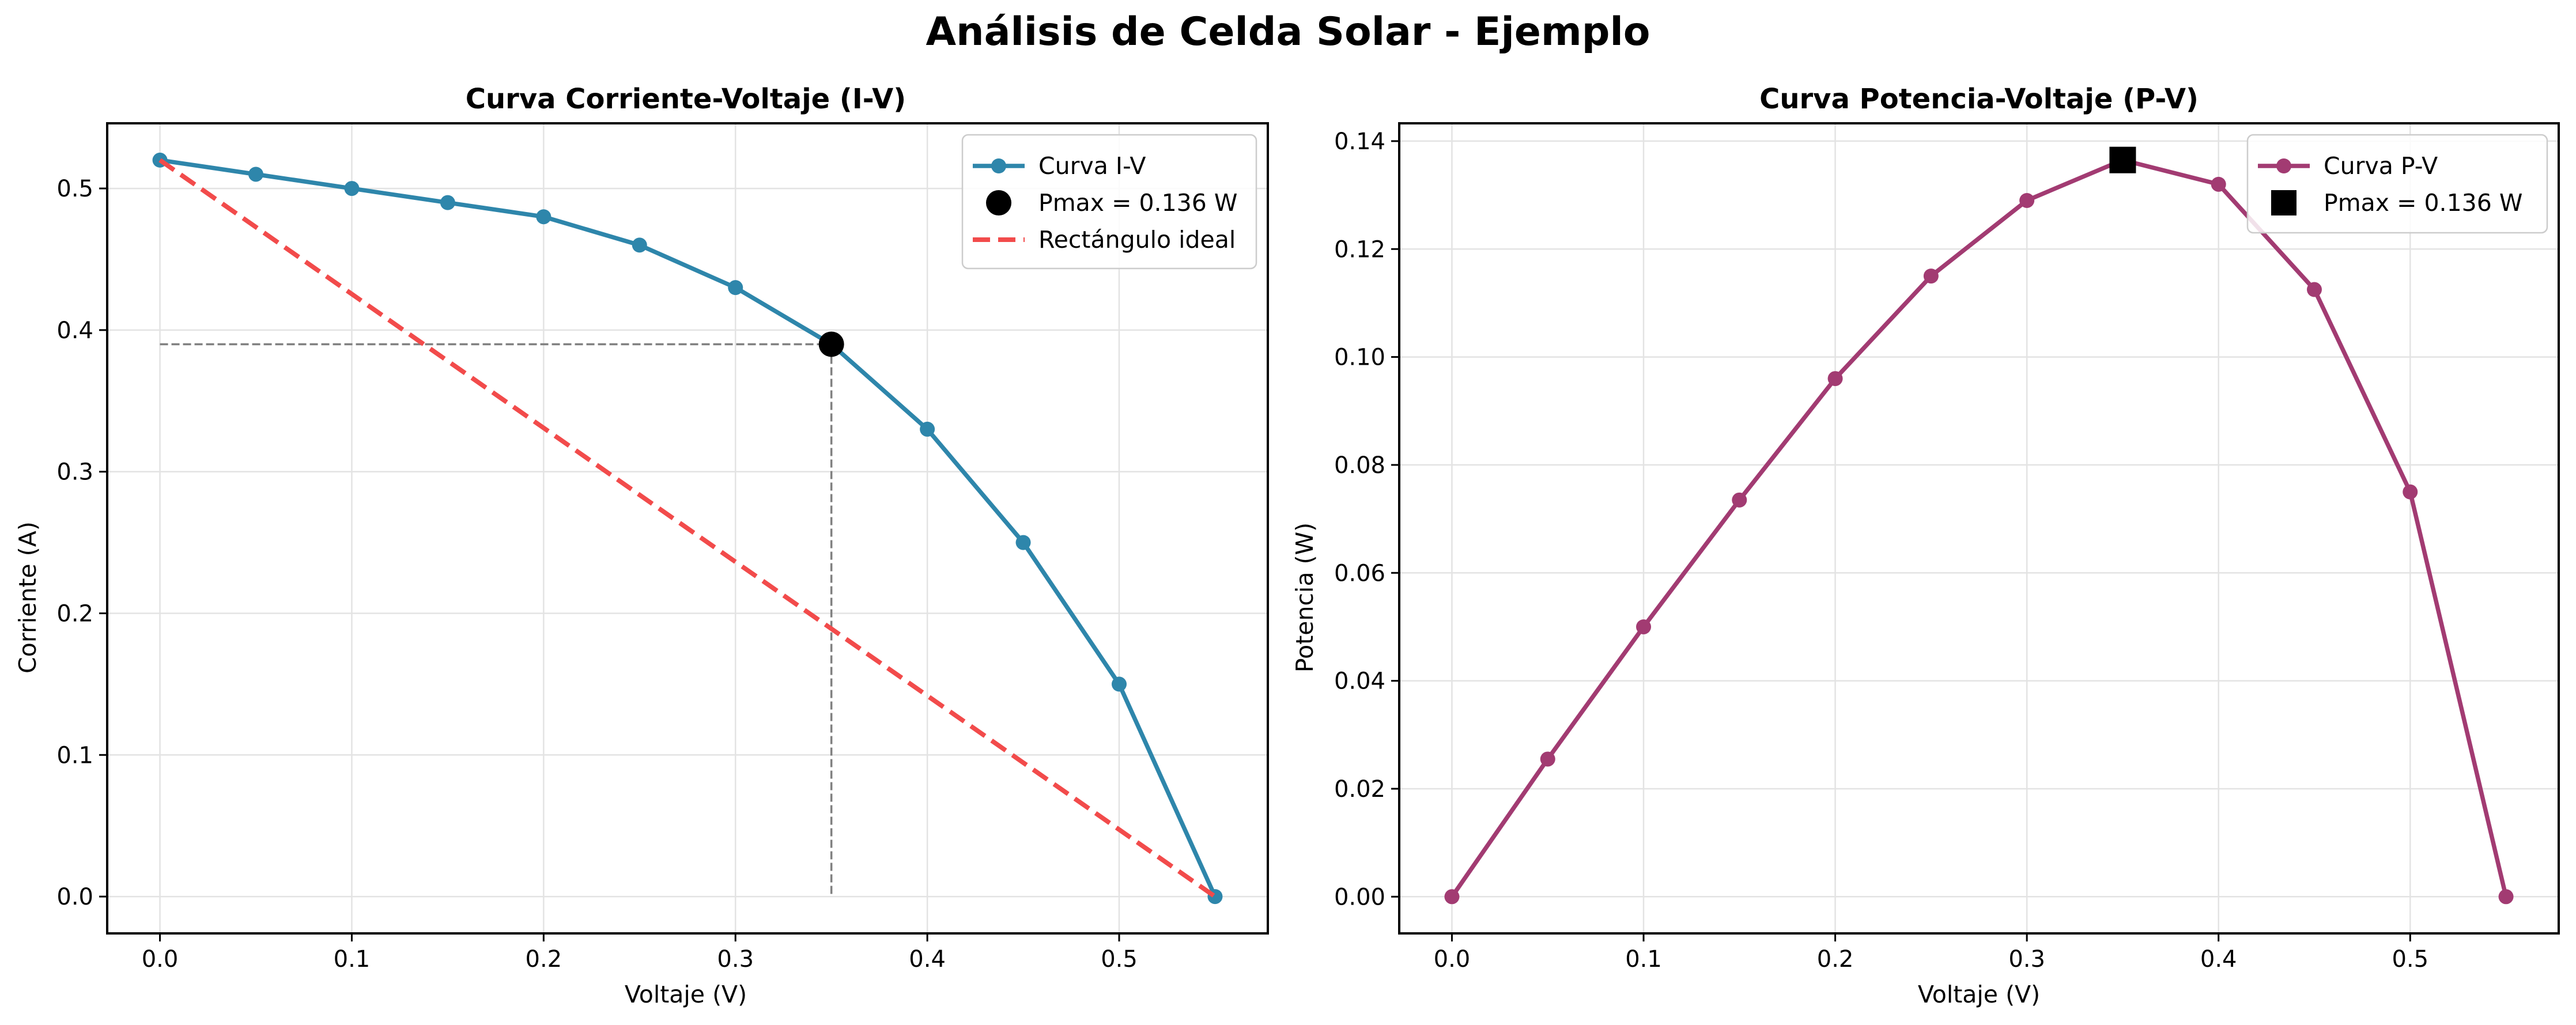 This screenshot has width=2576, height=1025. Describe the element at coordinates (75, 330) in the screenshot. I see `chart-iv-y-tick-label-4: 0.4` at that location.